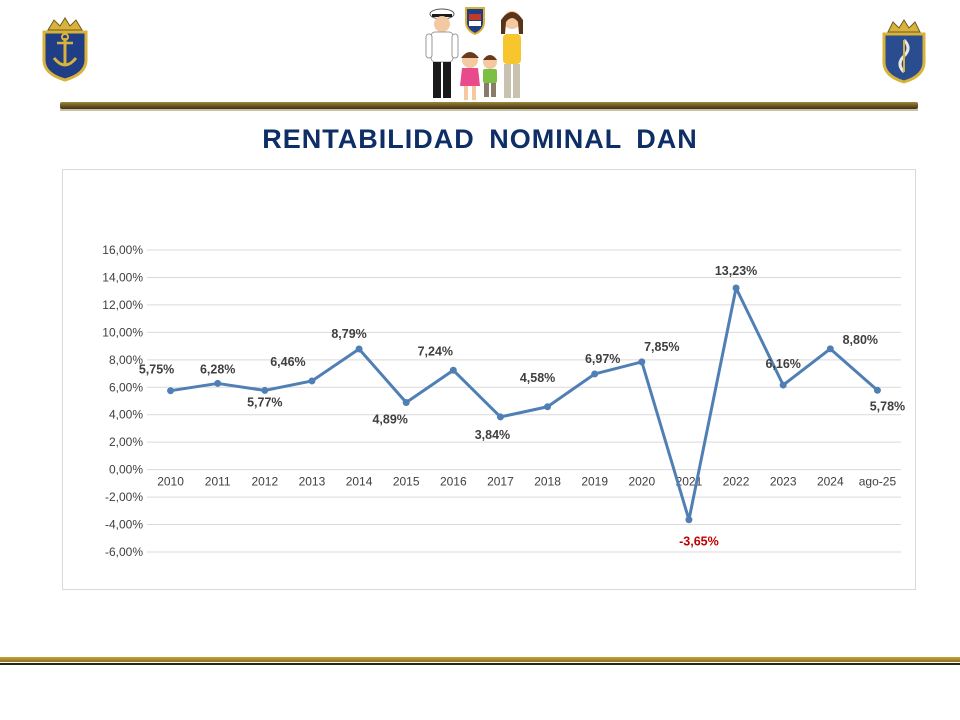  What do you see at coordinates (736, 271) in the screenshot?
I see `data-label: 13,23%` at bounding box center [736, 271].